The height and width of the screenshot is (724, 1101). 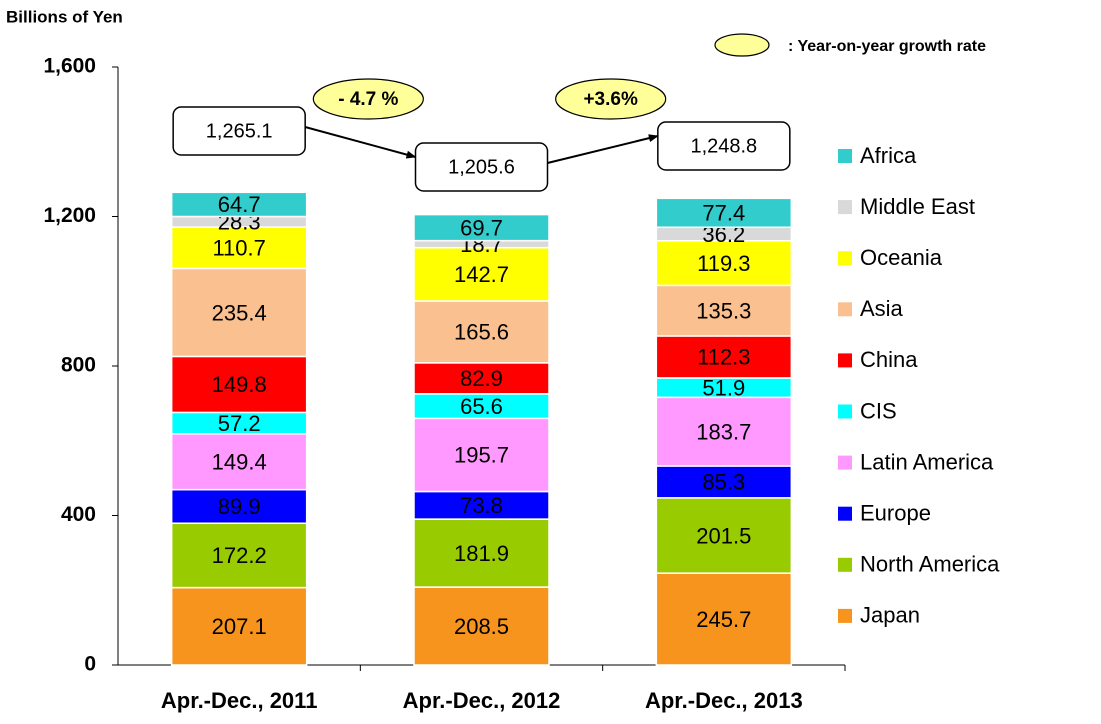 What do you see at coordinates (889, 359) in the screenshot?
I see `legend-label: China` at bounding box center [889, 359].